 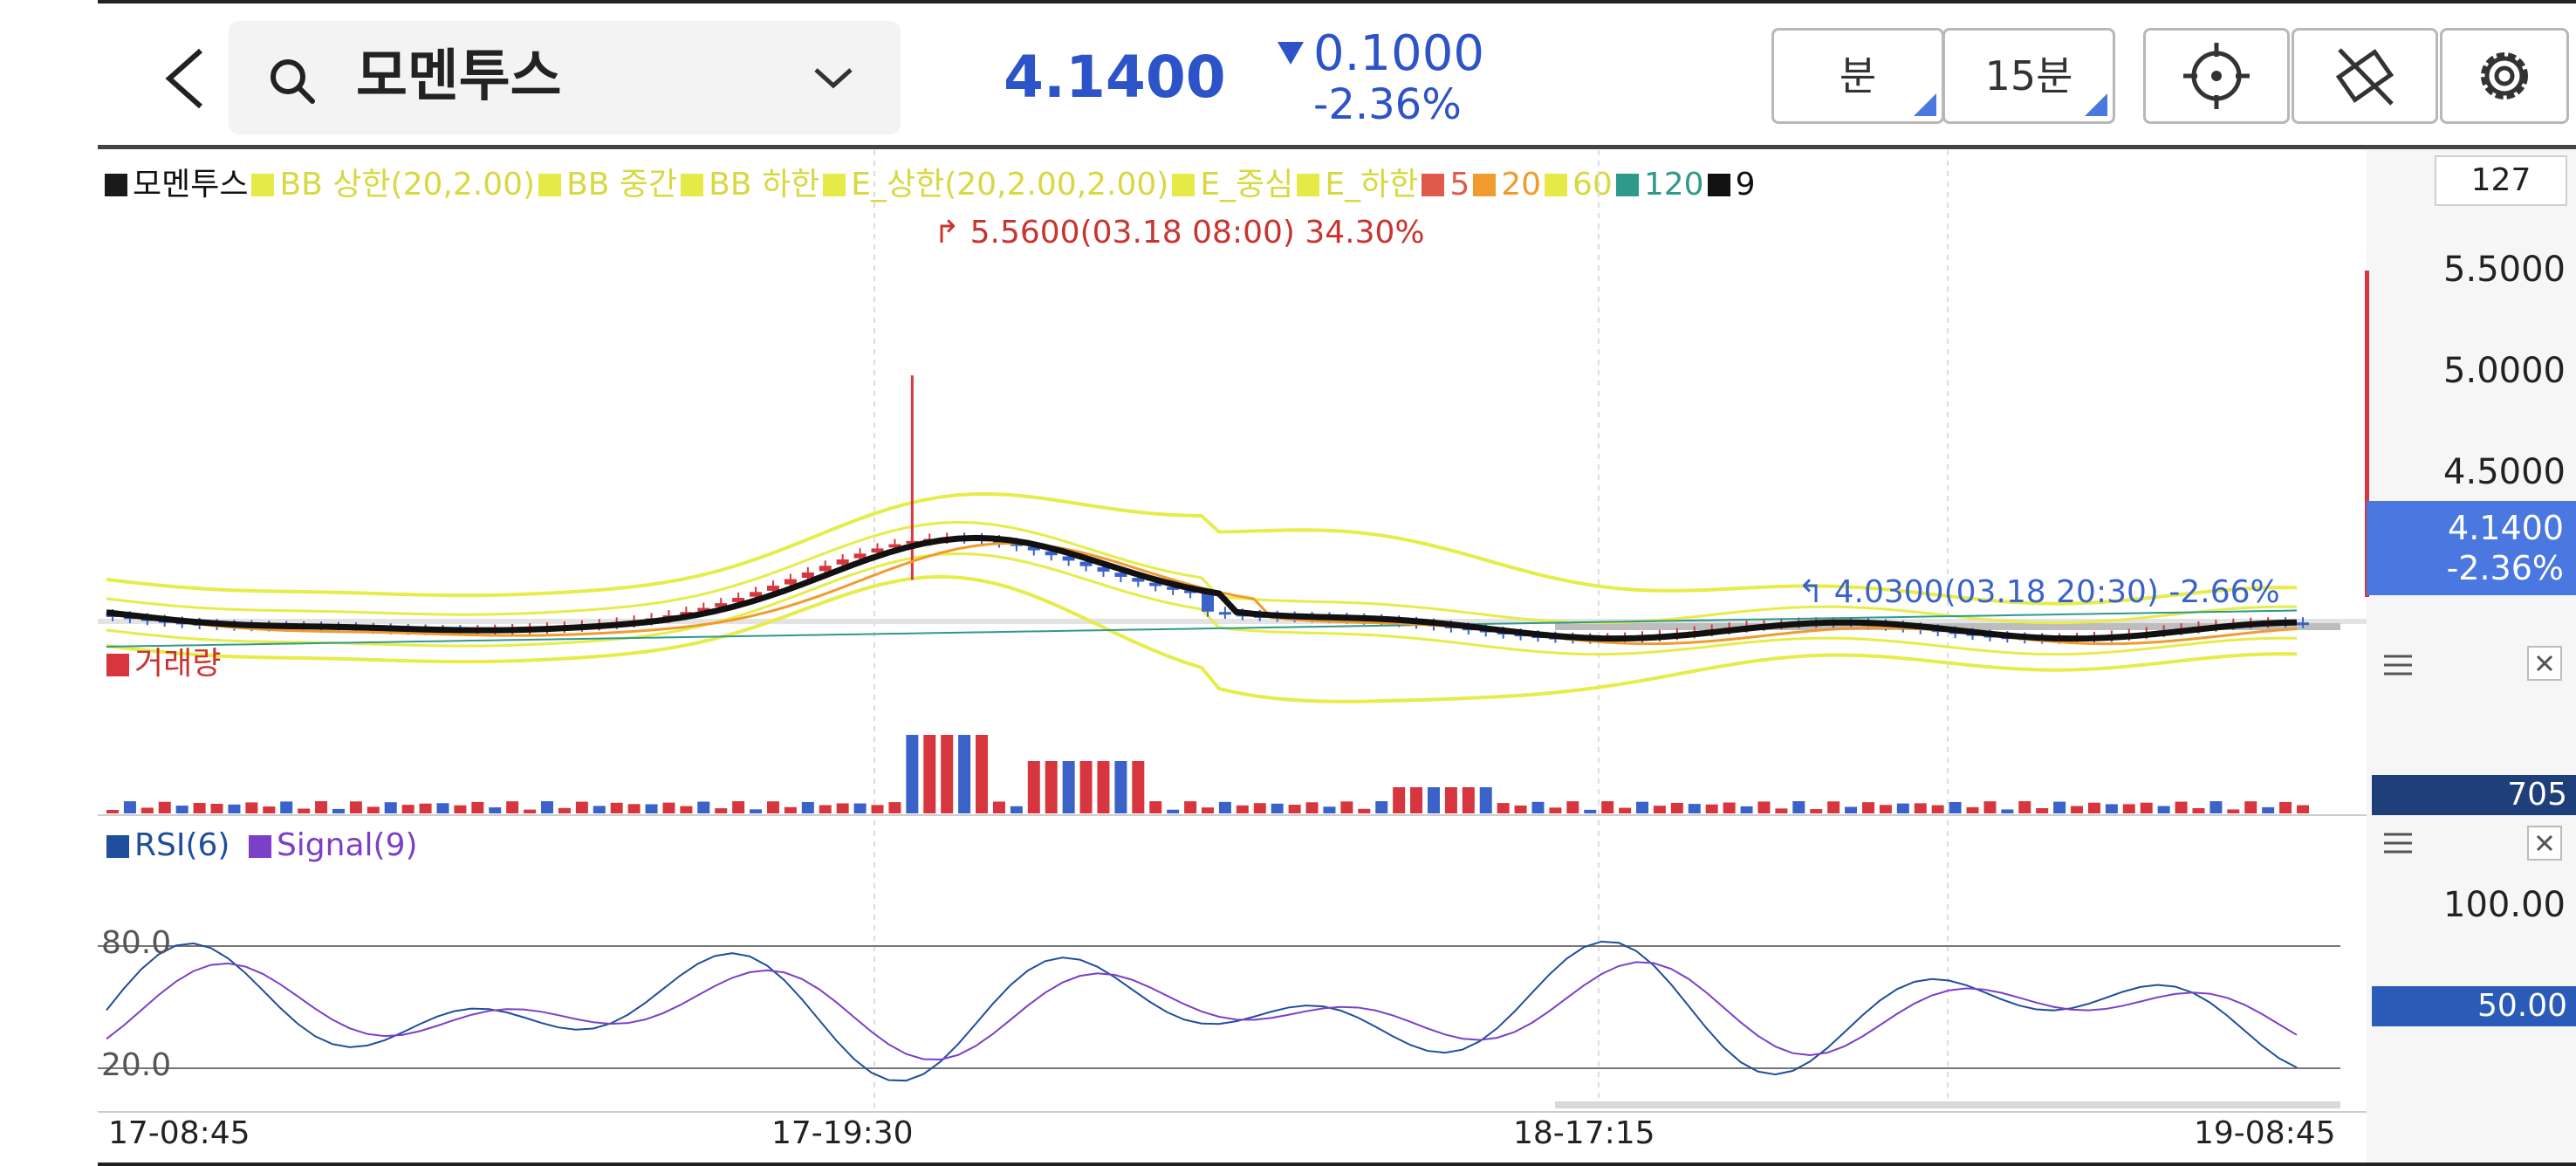 I want to click on legend-item: E_중심, so click(x=1232, y=184).